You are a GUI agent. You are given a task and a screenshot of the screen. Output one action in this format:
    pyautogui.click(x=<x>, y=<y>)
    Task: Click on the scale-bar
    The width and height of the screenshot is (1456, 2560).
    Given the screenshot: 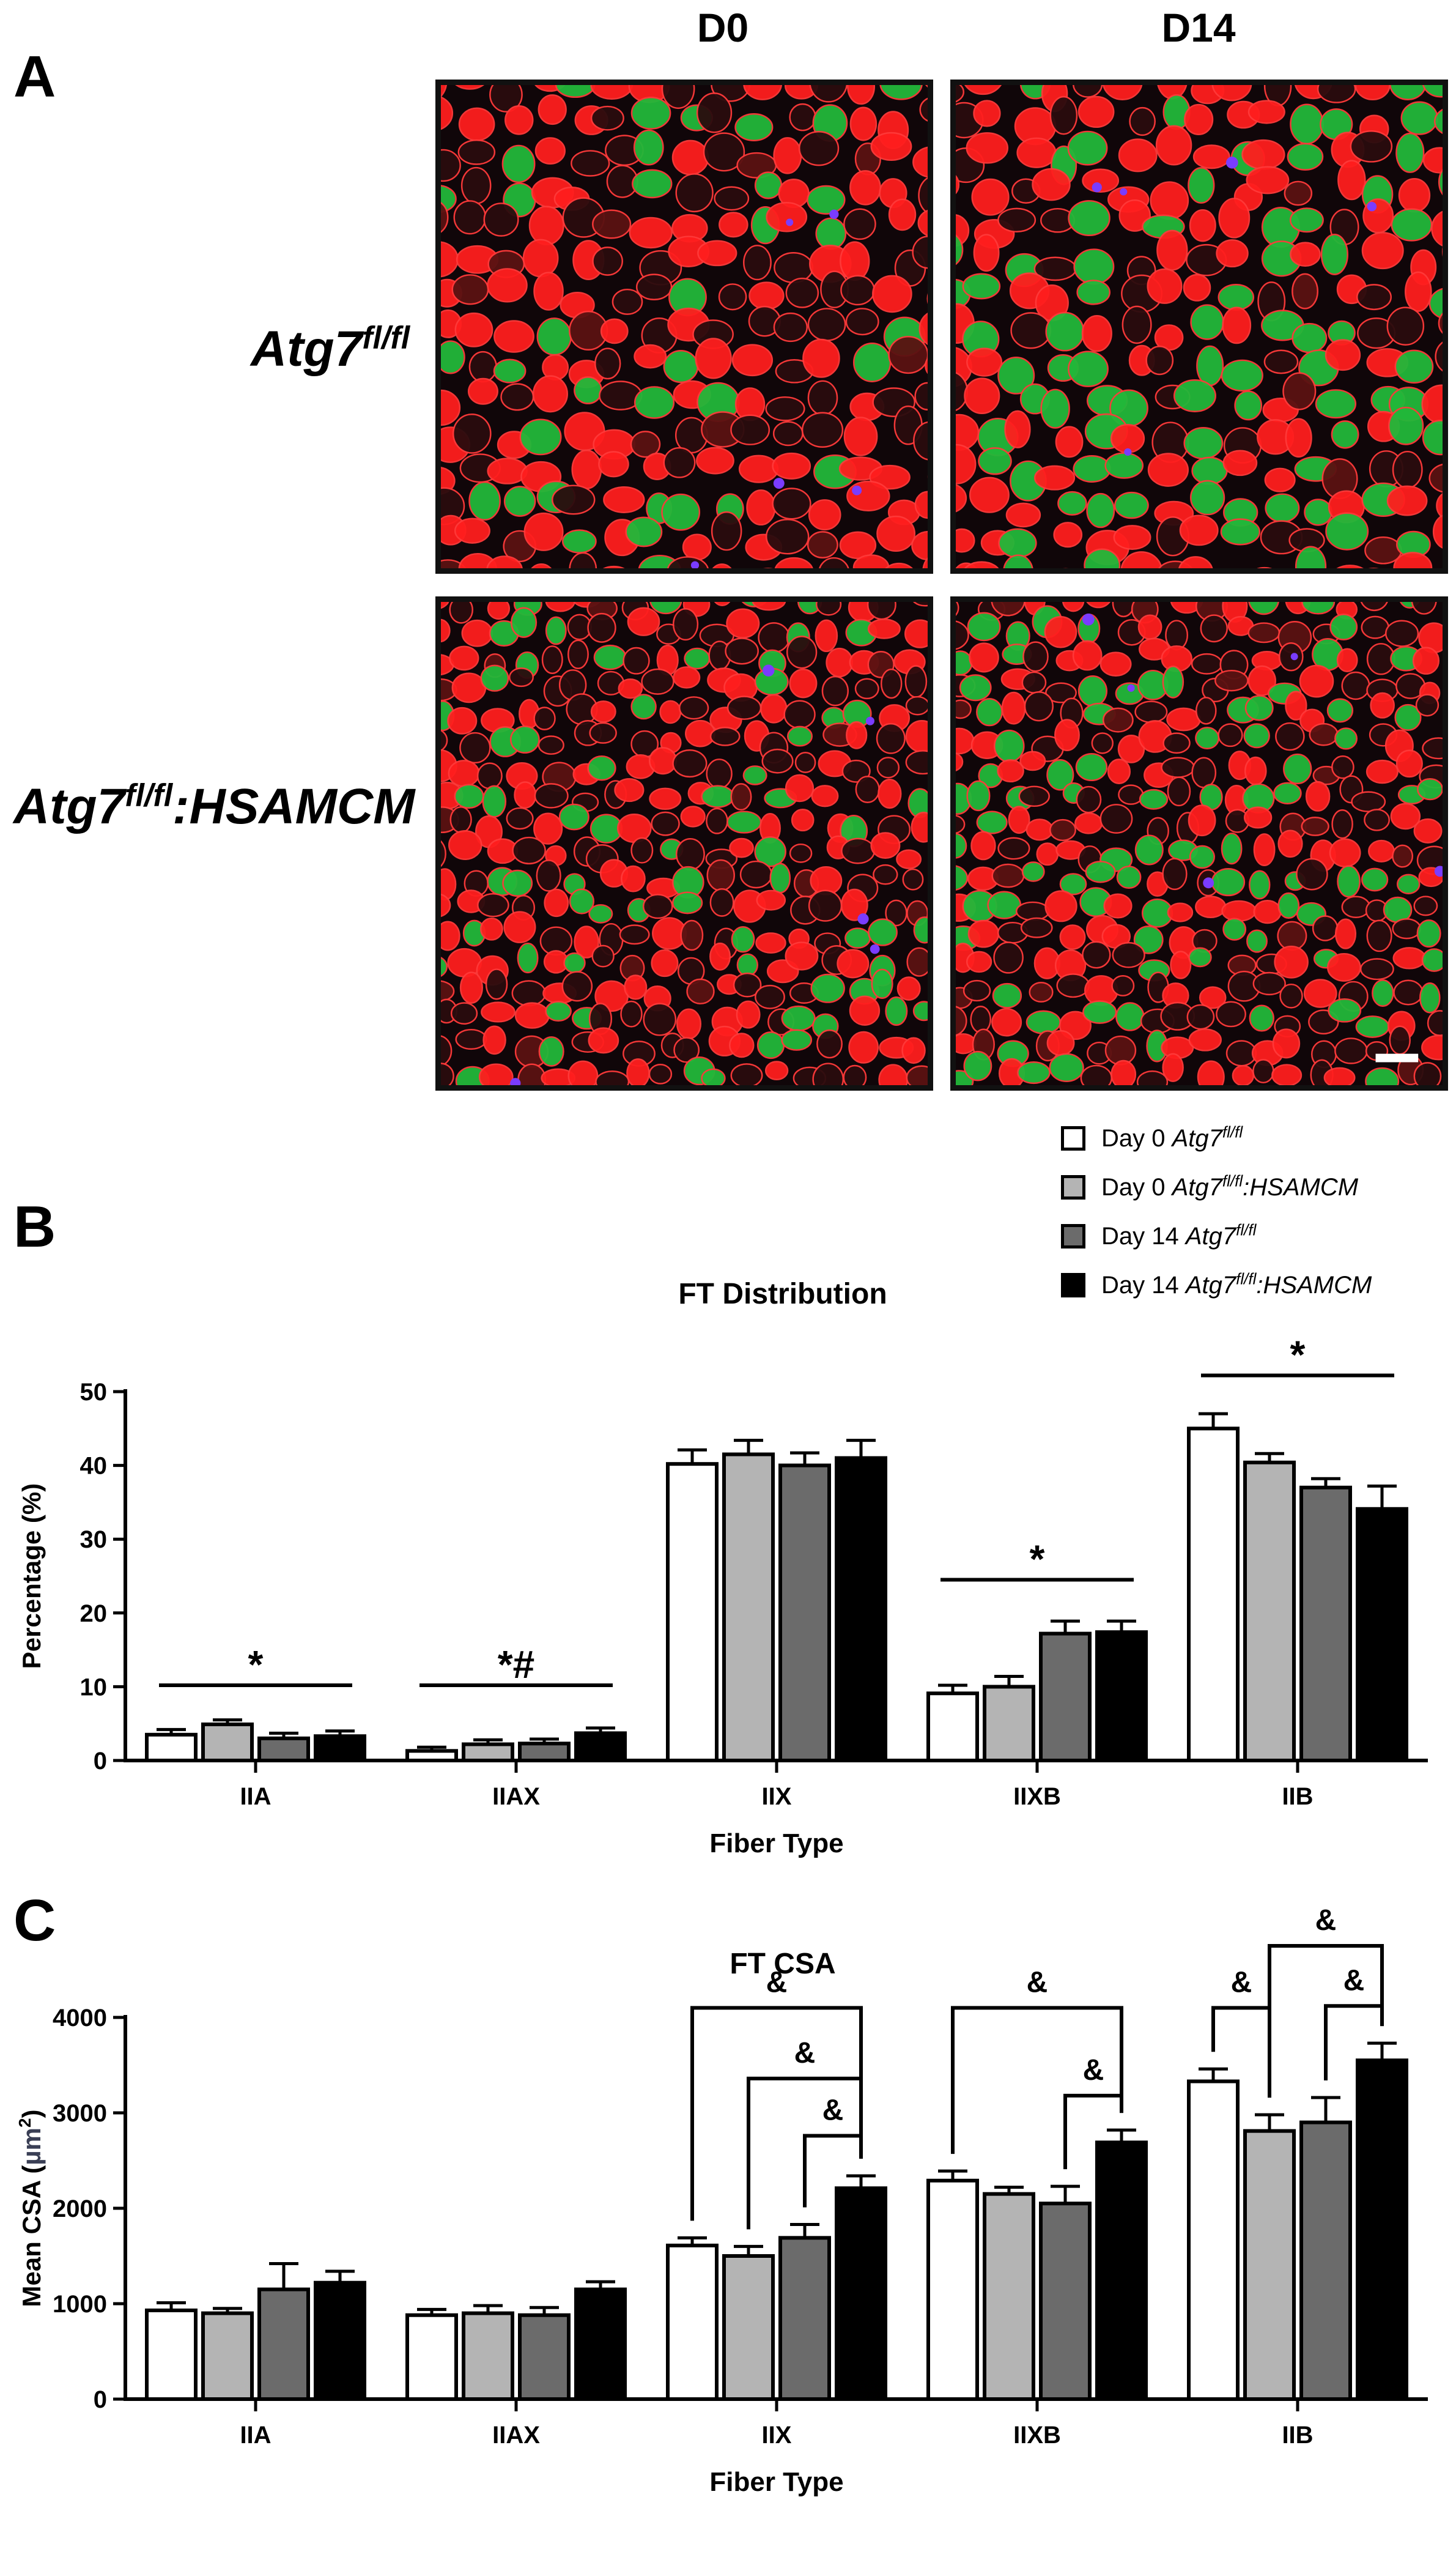 What is the action you would take?
    pyautogui.click(x=1397, y=1058)
    